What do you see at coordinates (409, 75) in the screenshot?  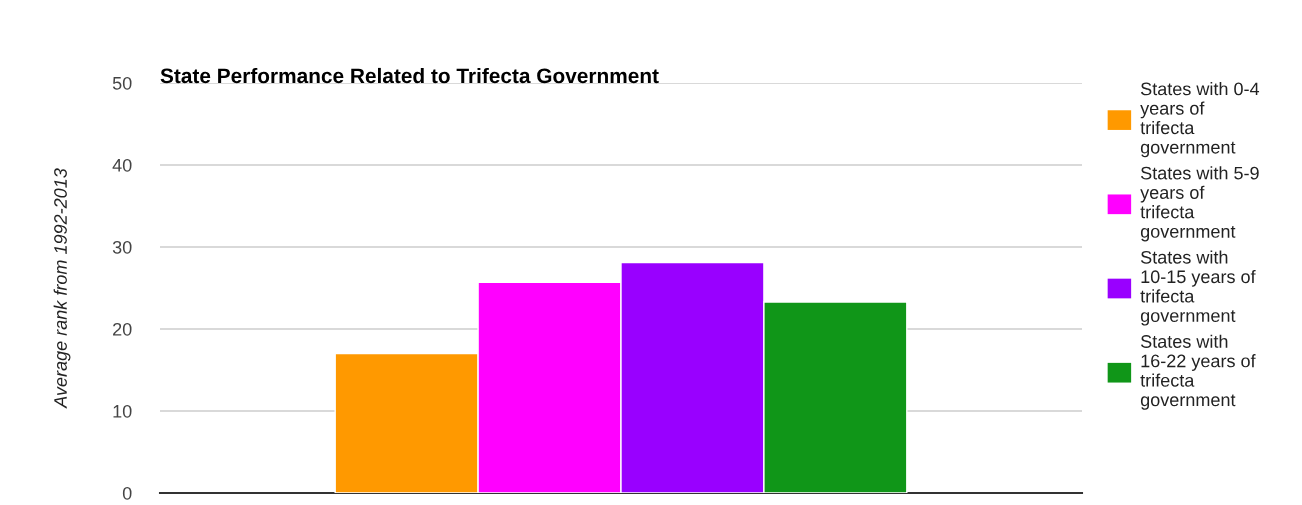 I see `chart-title: State Performance Related to Trifecta Government` at bounding box center [409, 75].